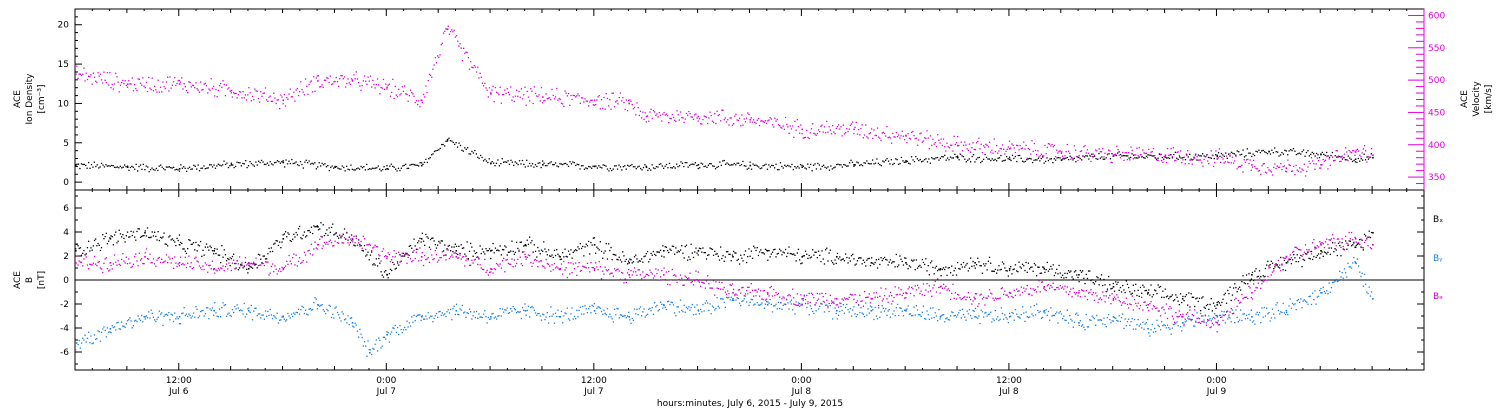  I want to click on top-right-y-tick-label: 450, so click(1436, 113).